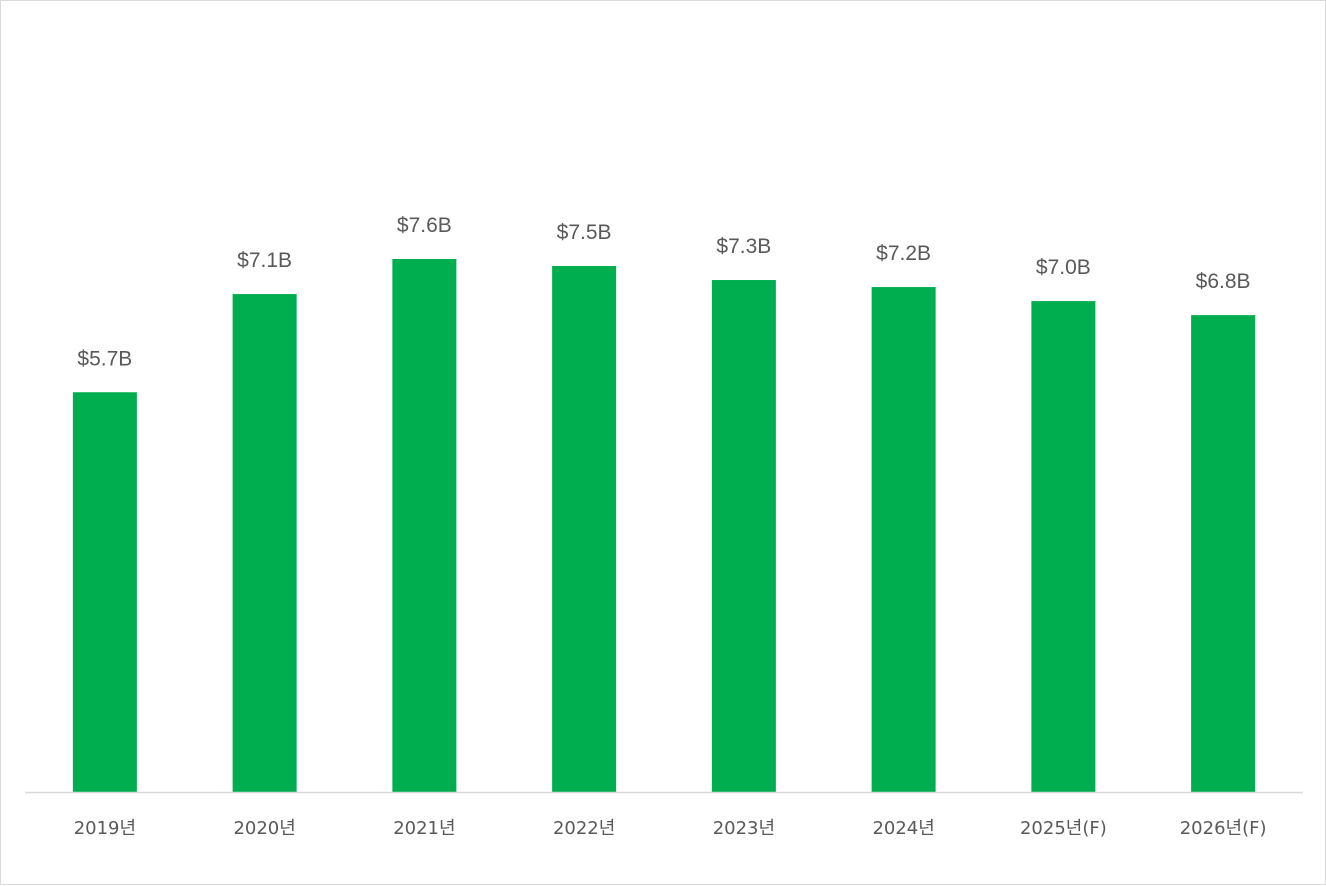 The height and width of the screenshot is (886, 1326). Describe the element at coordinates (424, 828) in the screenshot. I see `x-tick-label-2: 2021년` at that location.